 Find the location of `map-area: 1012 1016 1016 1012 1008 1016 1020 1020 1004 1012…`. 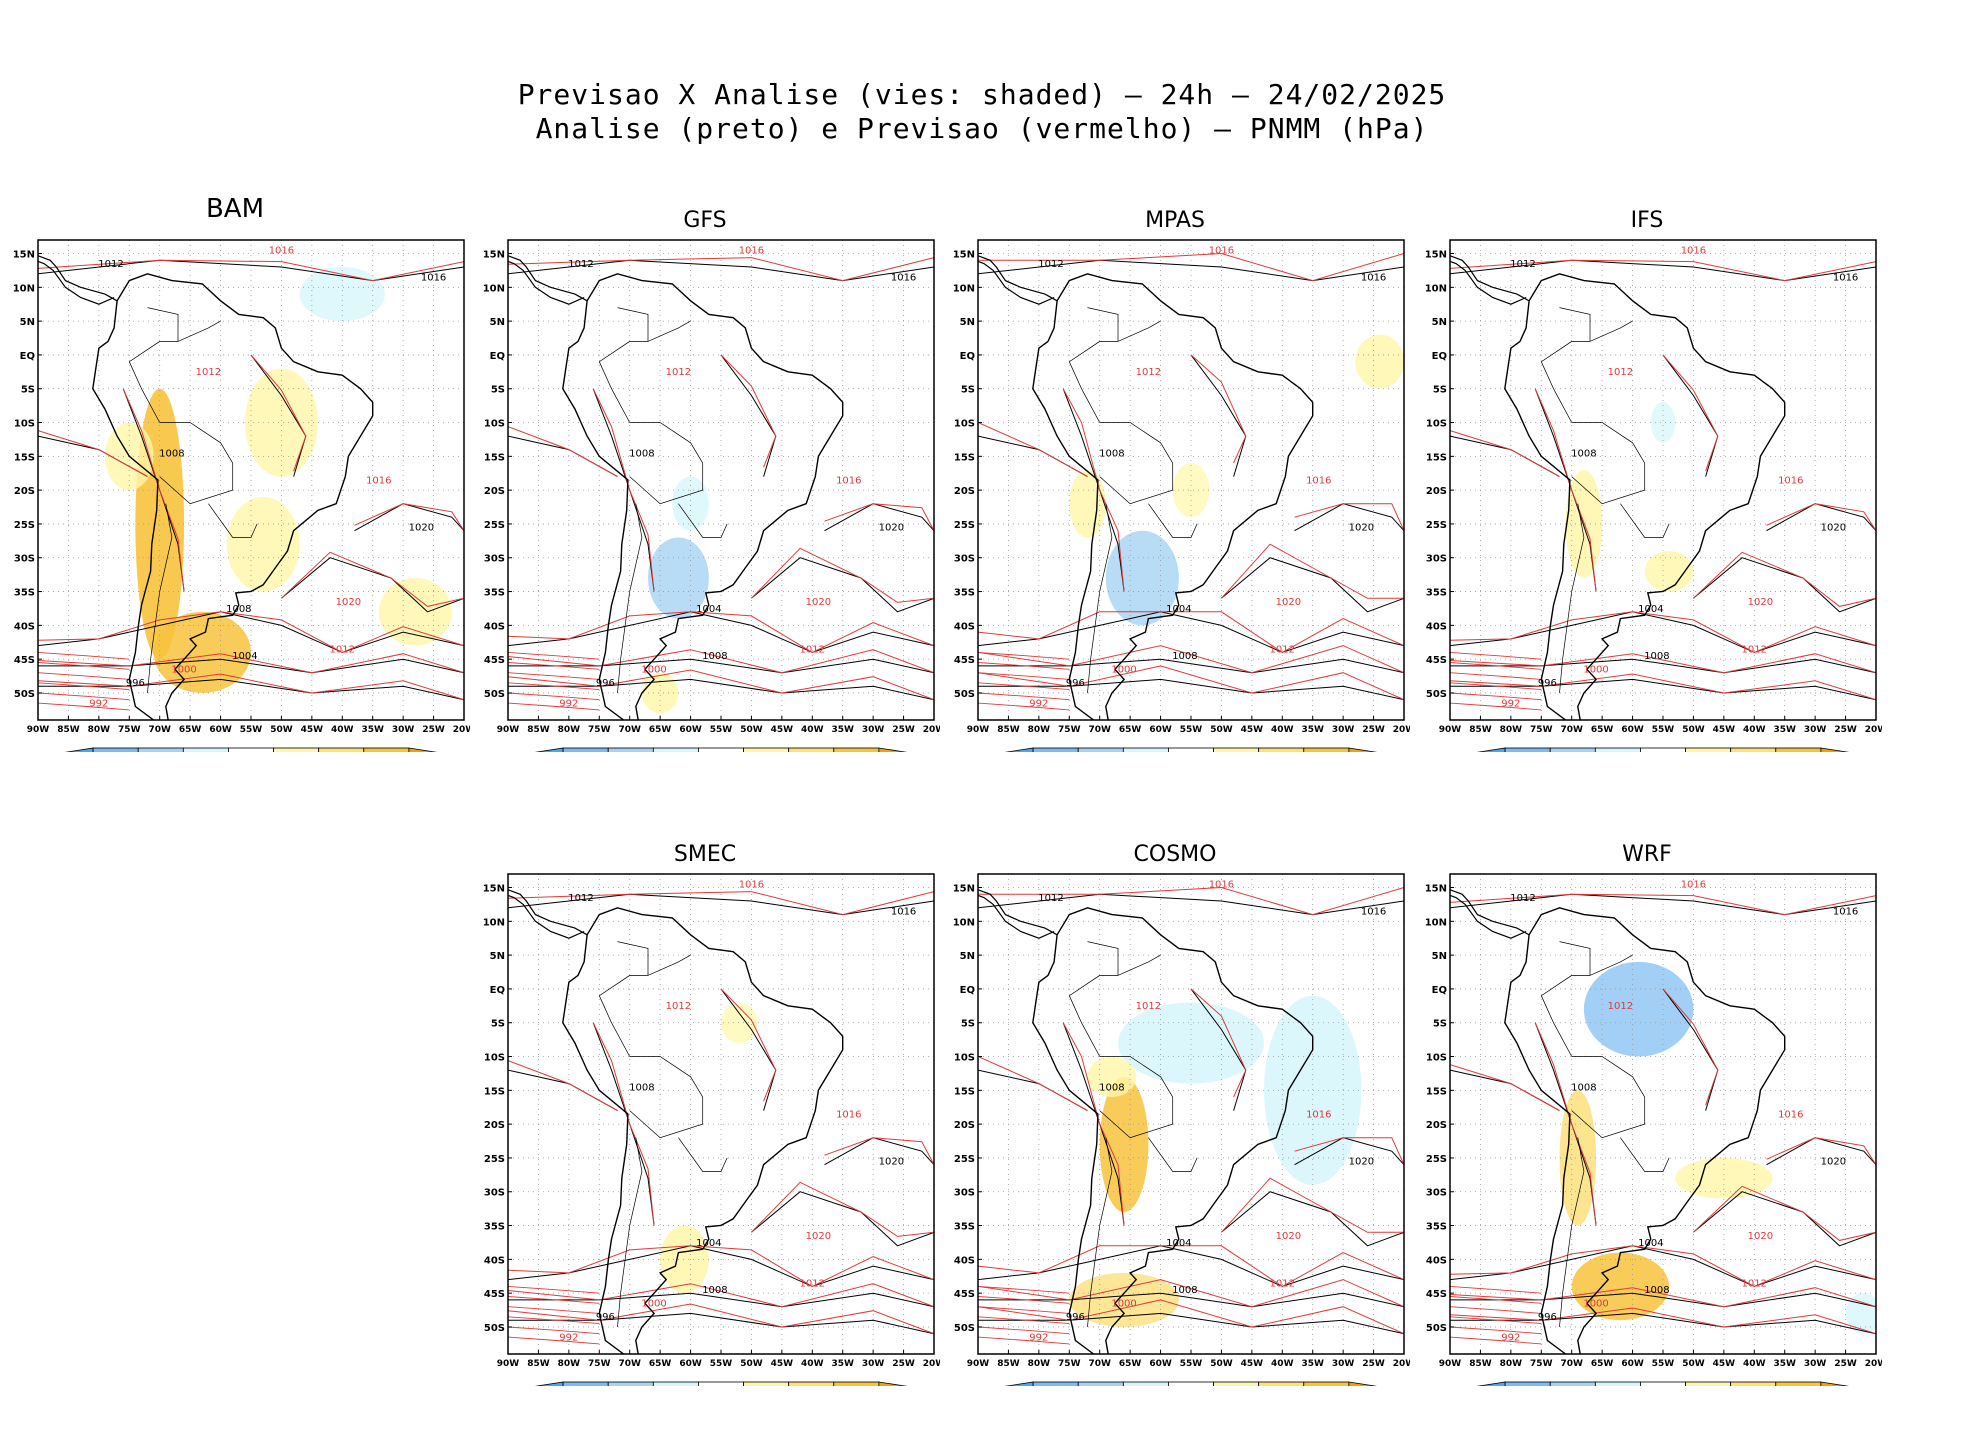

map-area: 1012 1016 1016 1012 1008 1016 1020 1020 1004 1012… is located at coordinates (1191, 1114).